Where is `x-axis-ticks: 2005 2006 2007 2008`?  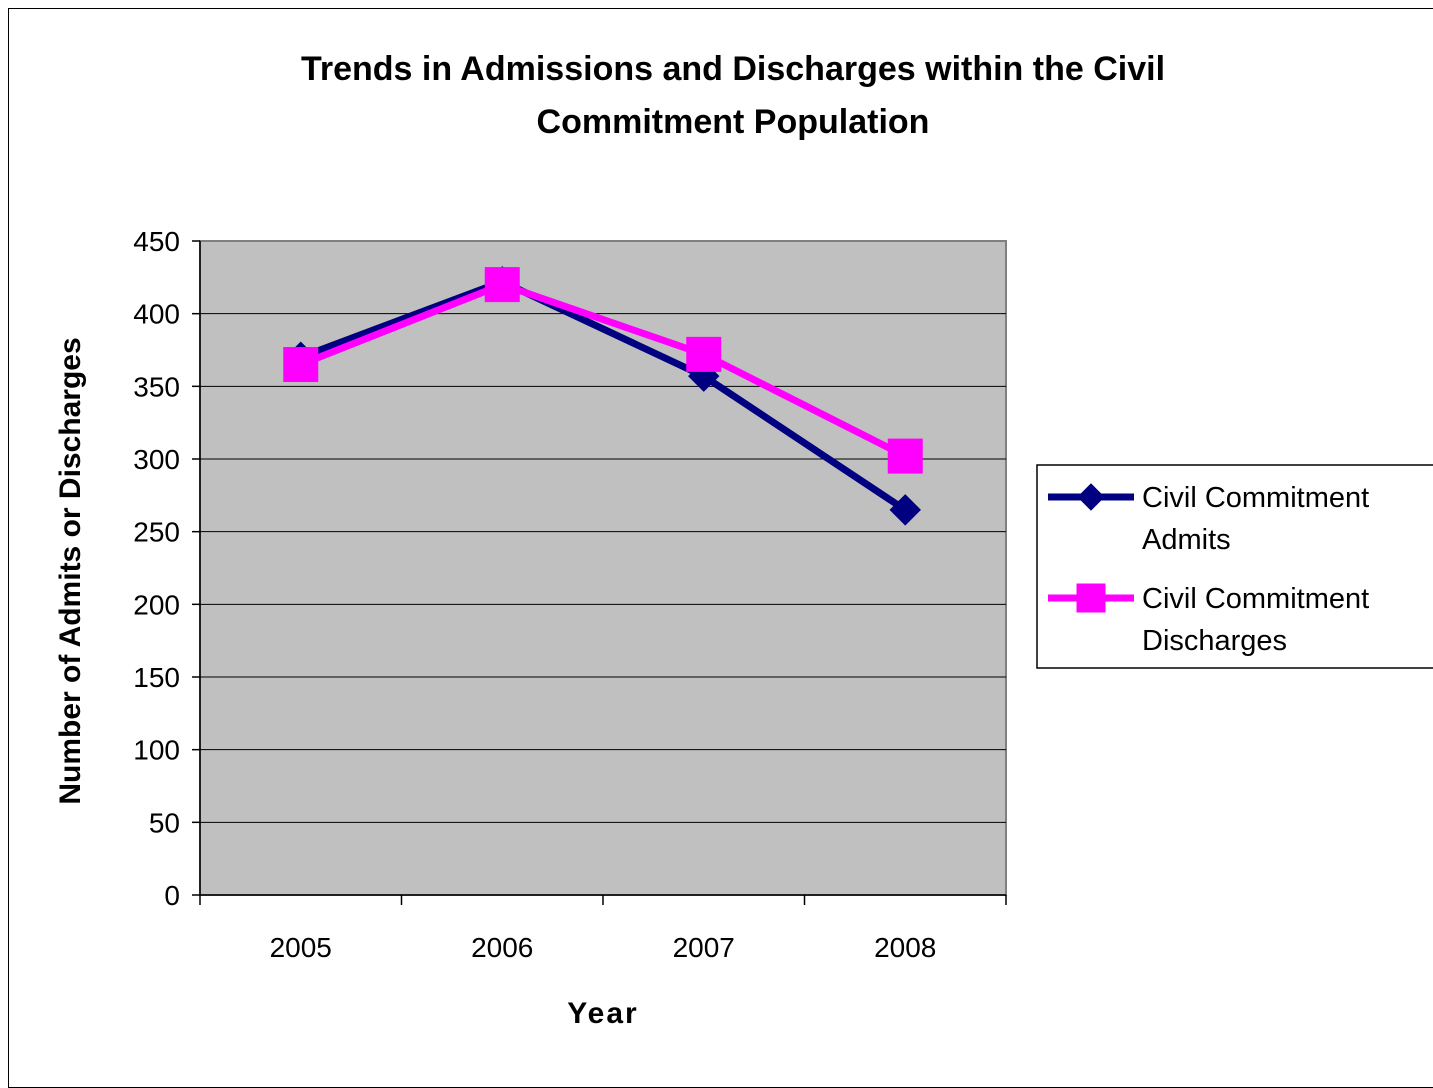
x-axis-ticks: 2005 2006 2007 2008 is located at coordinates (603, 928).